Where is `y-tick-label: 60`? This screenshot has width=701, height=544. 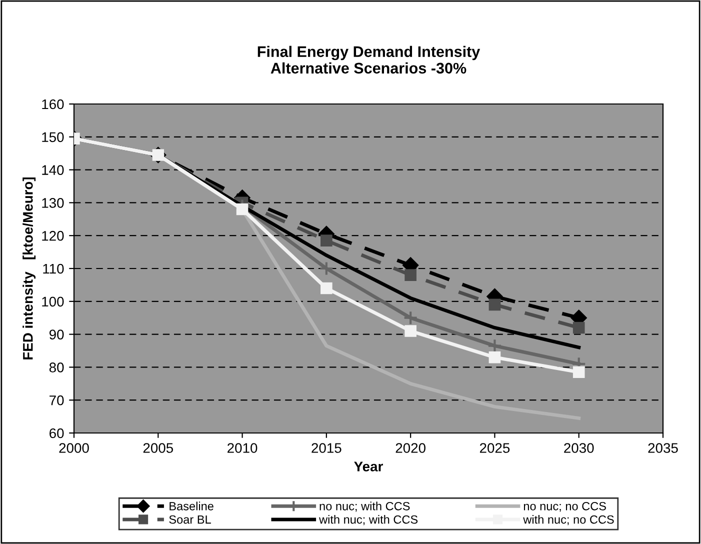
y-tick-label: 60 is located at coordinates (57, 433).